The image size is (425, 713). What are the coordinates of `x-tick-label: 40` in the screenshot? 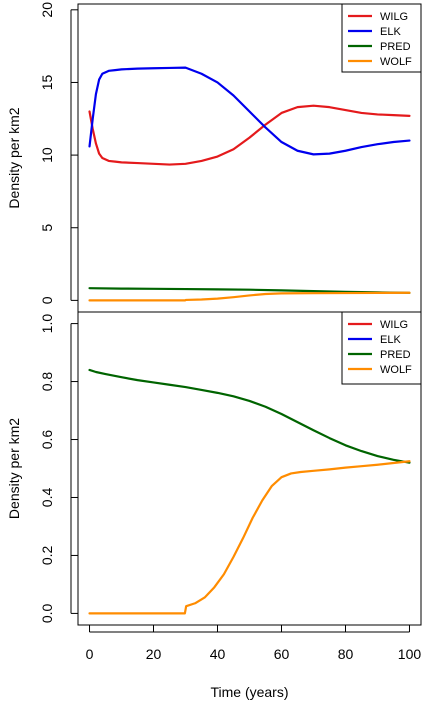 It's located at (218, 654).